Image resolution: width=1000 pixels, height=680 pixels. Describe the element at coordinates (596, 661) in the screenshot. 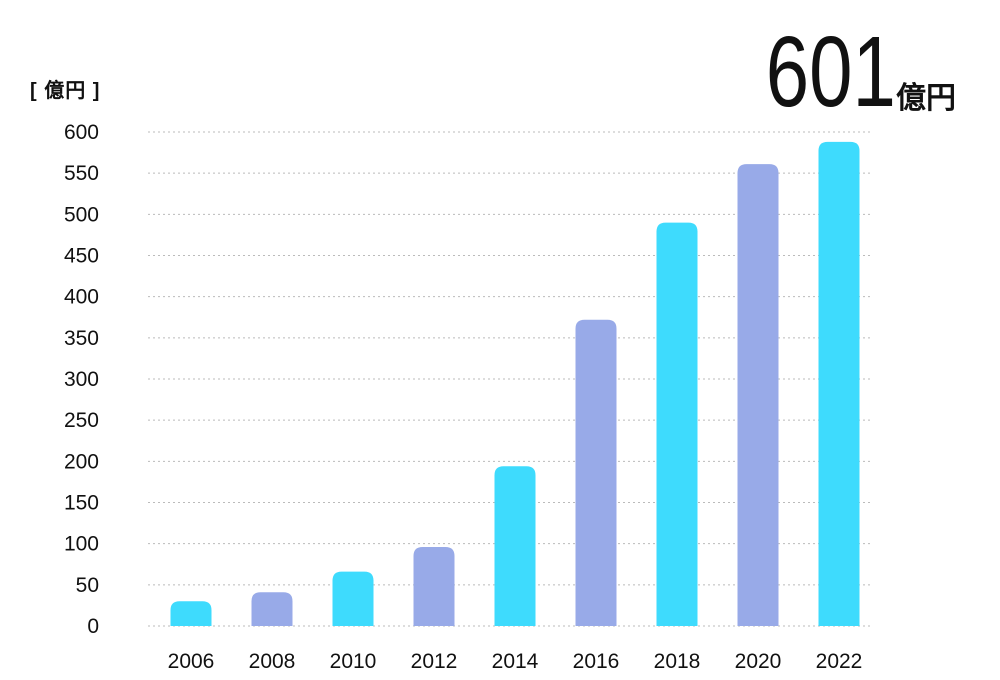

I see `x-tick-label: 2016` at that location.